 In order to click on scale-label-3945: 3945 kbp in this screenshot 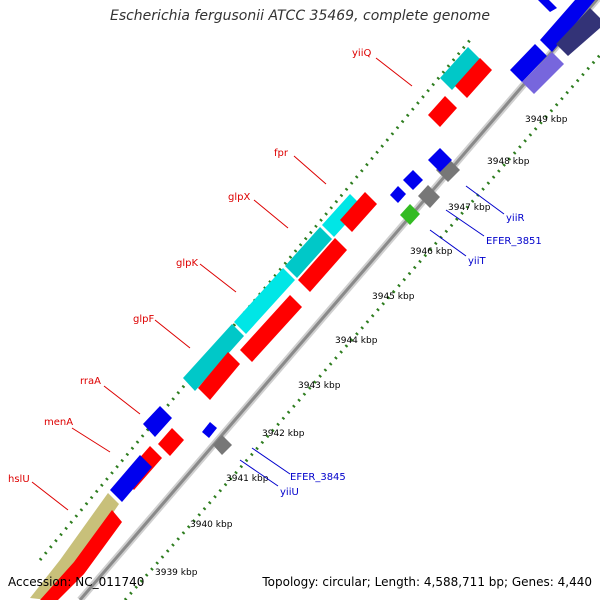, I will do `click(393, 297)`.